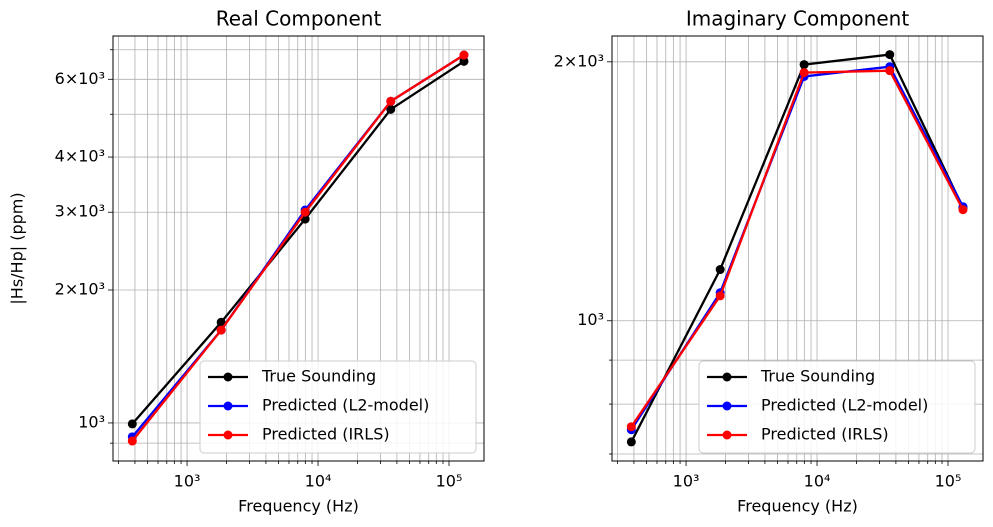 The height and width of the screenshot is (527, 993). Describe the element at coordinates (80, 211) in the screenshot. I see `y-tick-label: 3×10³` at that location.